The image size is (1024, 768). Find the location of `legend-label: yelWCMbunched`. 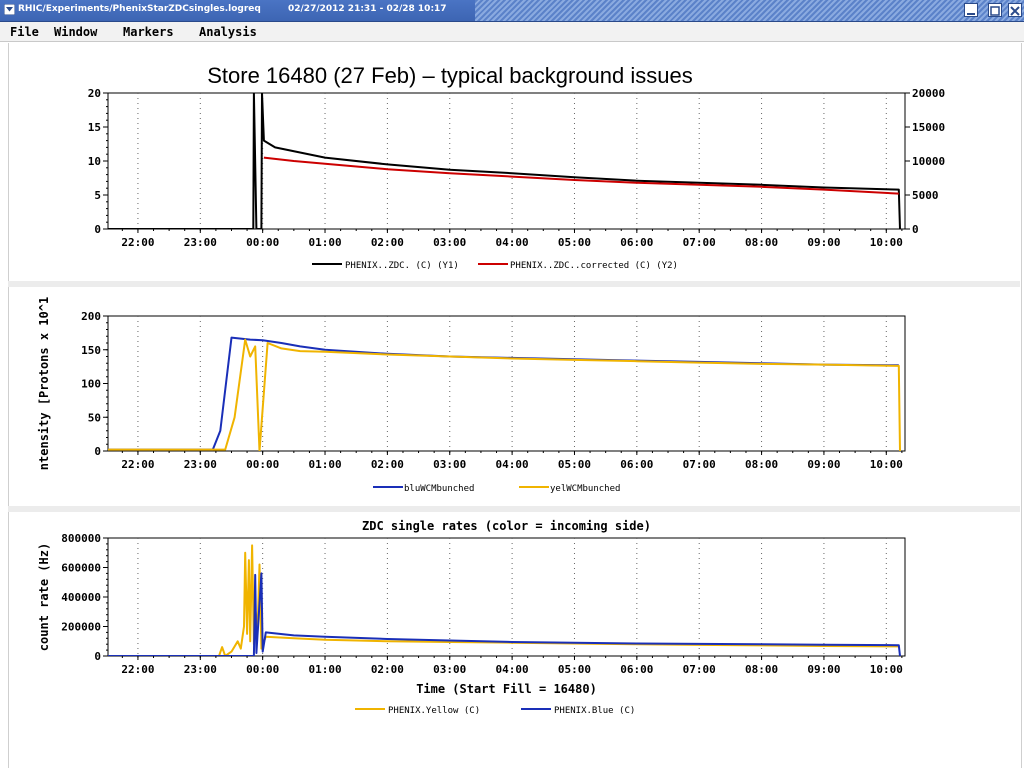

legend-label: yelWCMbunched is located at coordinates (585, 489).